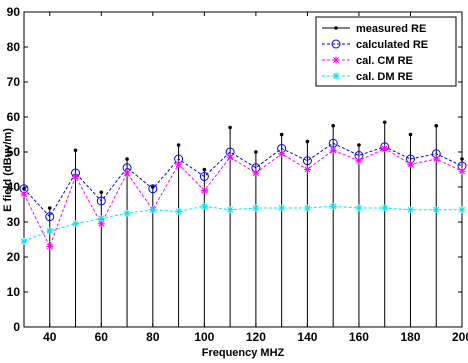 The height and width of the screenshot is (363, 468). Describe the element at coordinates (14, 257) in the screenshot. I see `y-tick-label: 20` at that location.